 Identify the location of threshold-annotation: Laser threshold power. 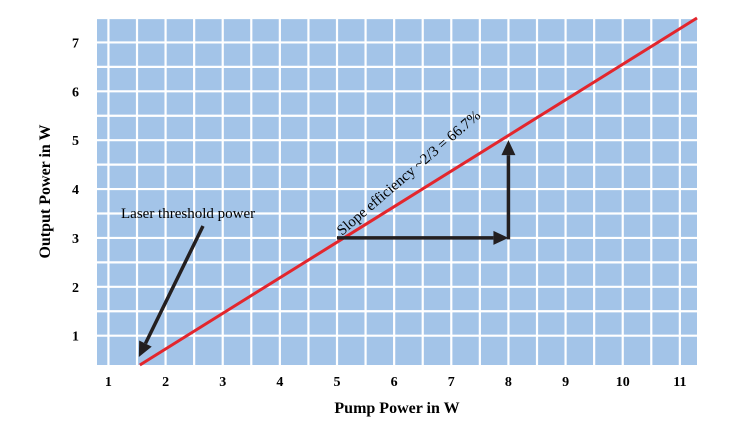
(188, 214).